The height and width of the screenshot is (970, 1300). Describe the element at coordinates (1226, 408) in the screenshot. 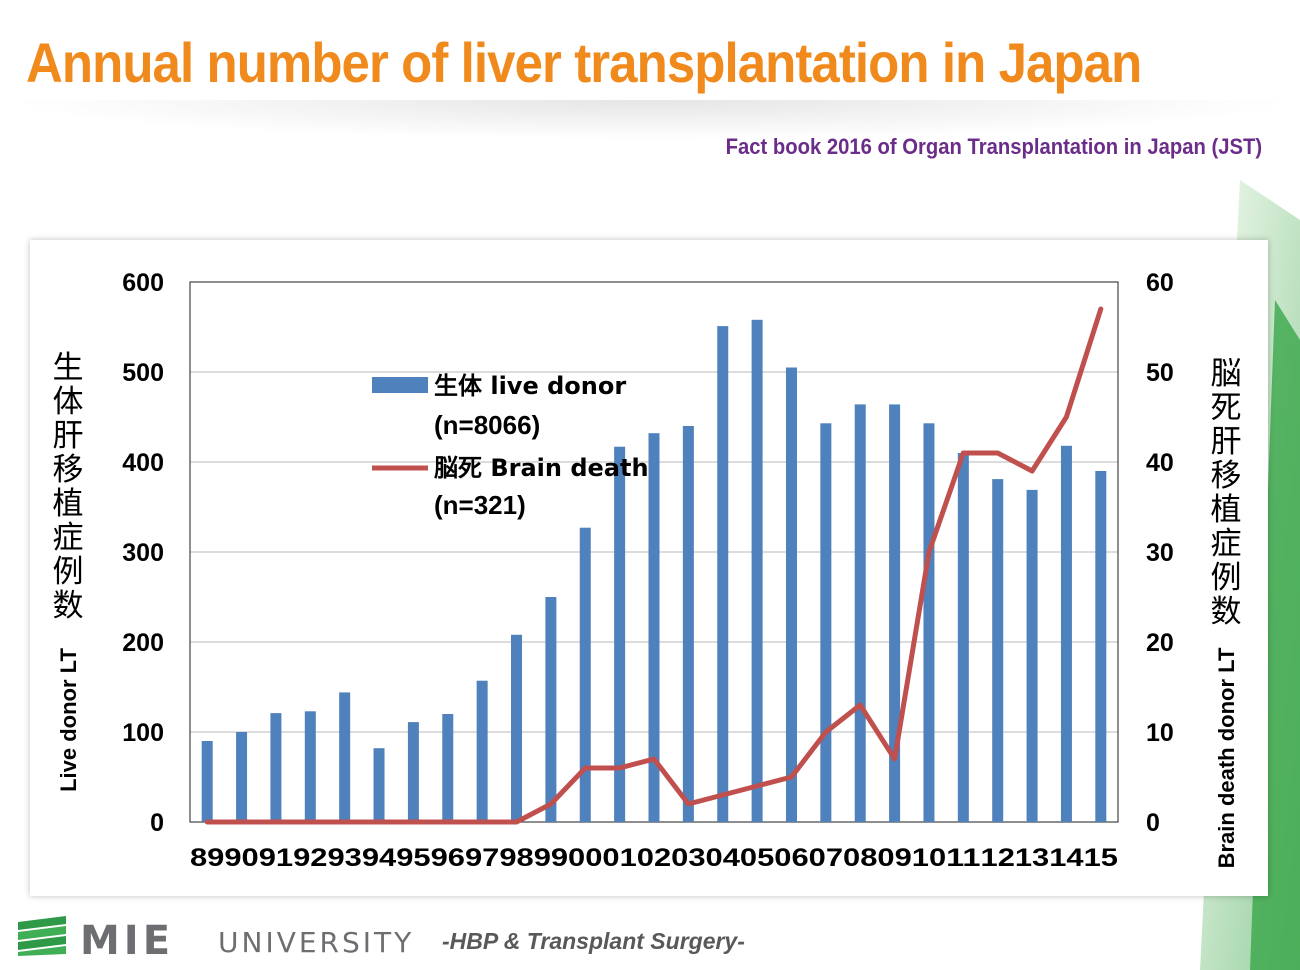

I see `vertical-char: 死` at that location.